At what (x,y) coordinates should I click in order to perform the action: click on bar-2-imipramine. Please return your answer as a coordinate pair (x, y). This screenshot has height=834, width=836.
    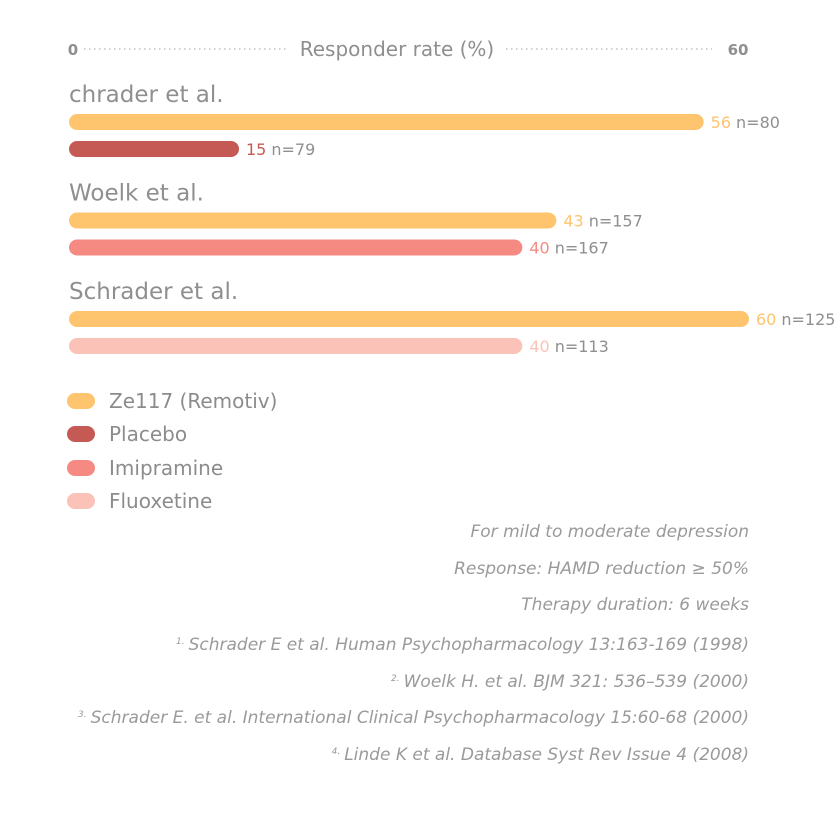
    Looking at the image, I should click on (296, 247).